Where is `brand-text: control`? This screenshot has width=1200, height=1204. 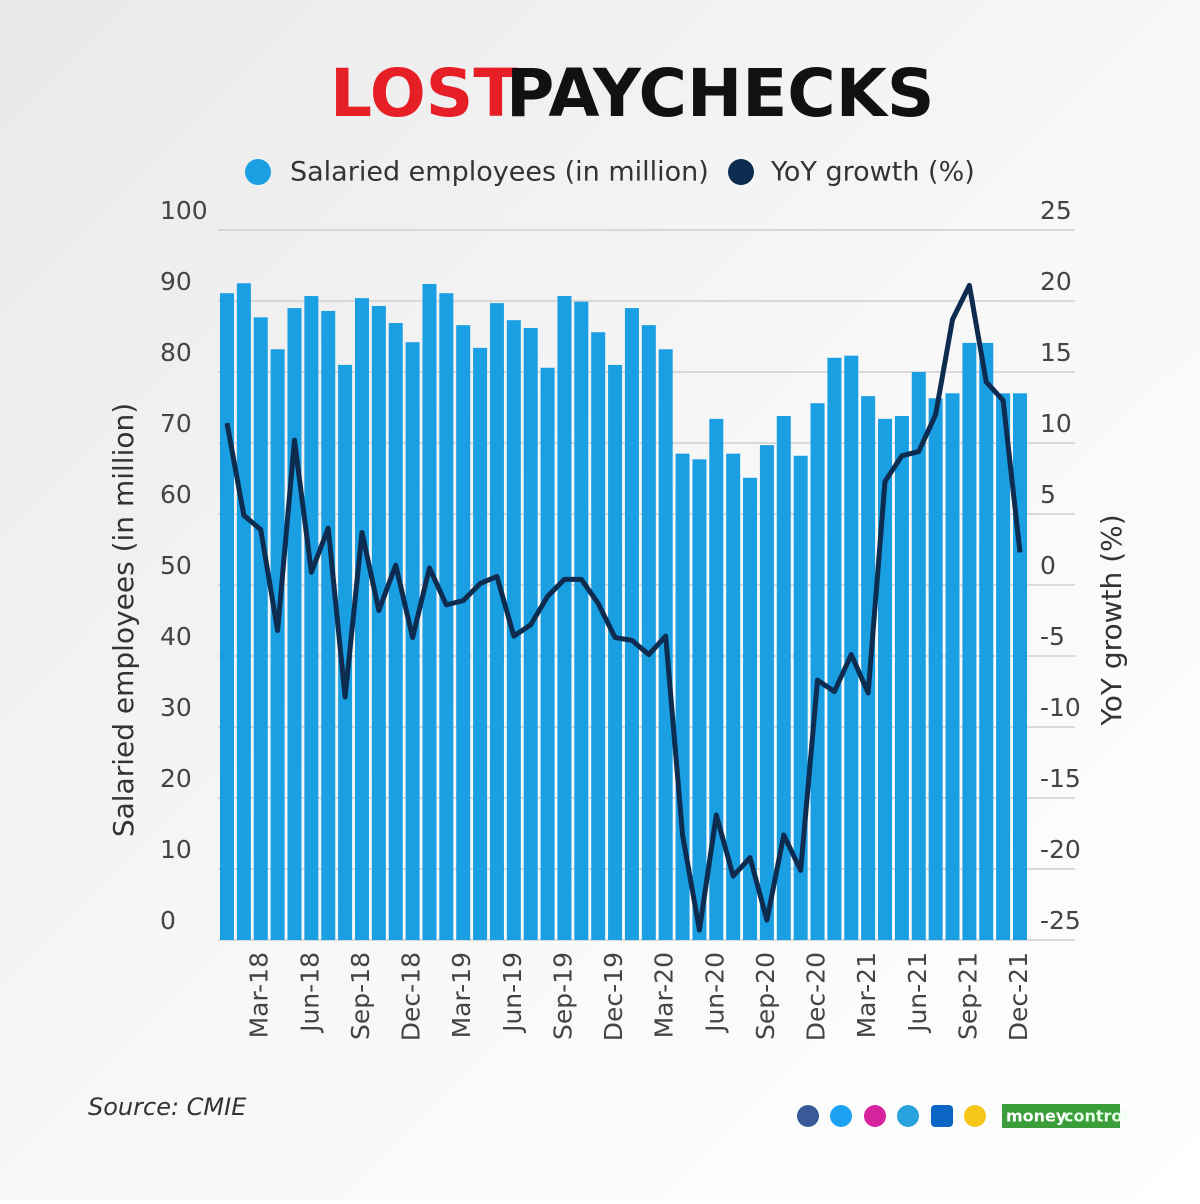
brand-text: control is located at coordinates (1096, 1116).